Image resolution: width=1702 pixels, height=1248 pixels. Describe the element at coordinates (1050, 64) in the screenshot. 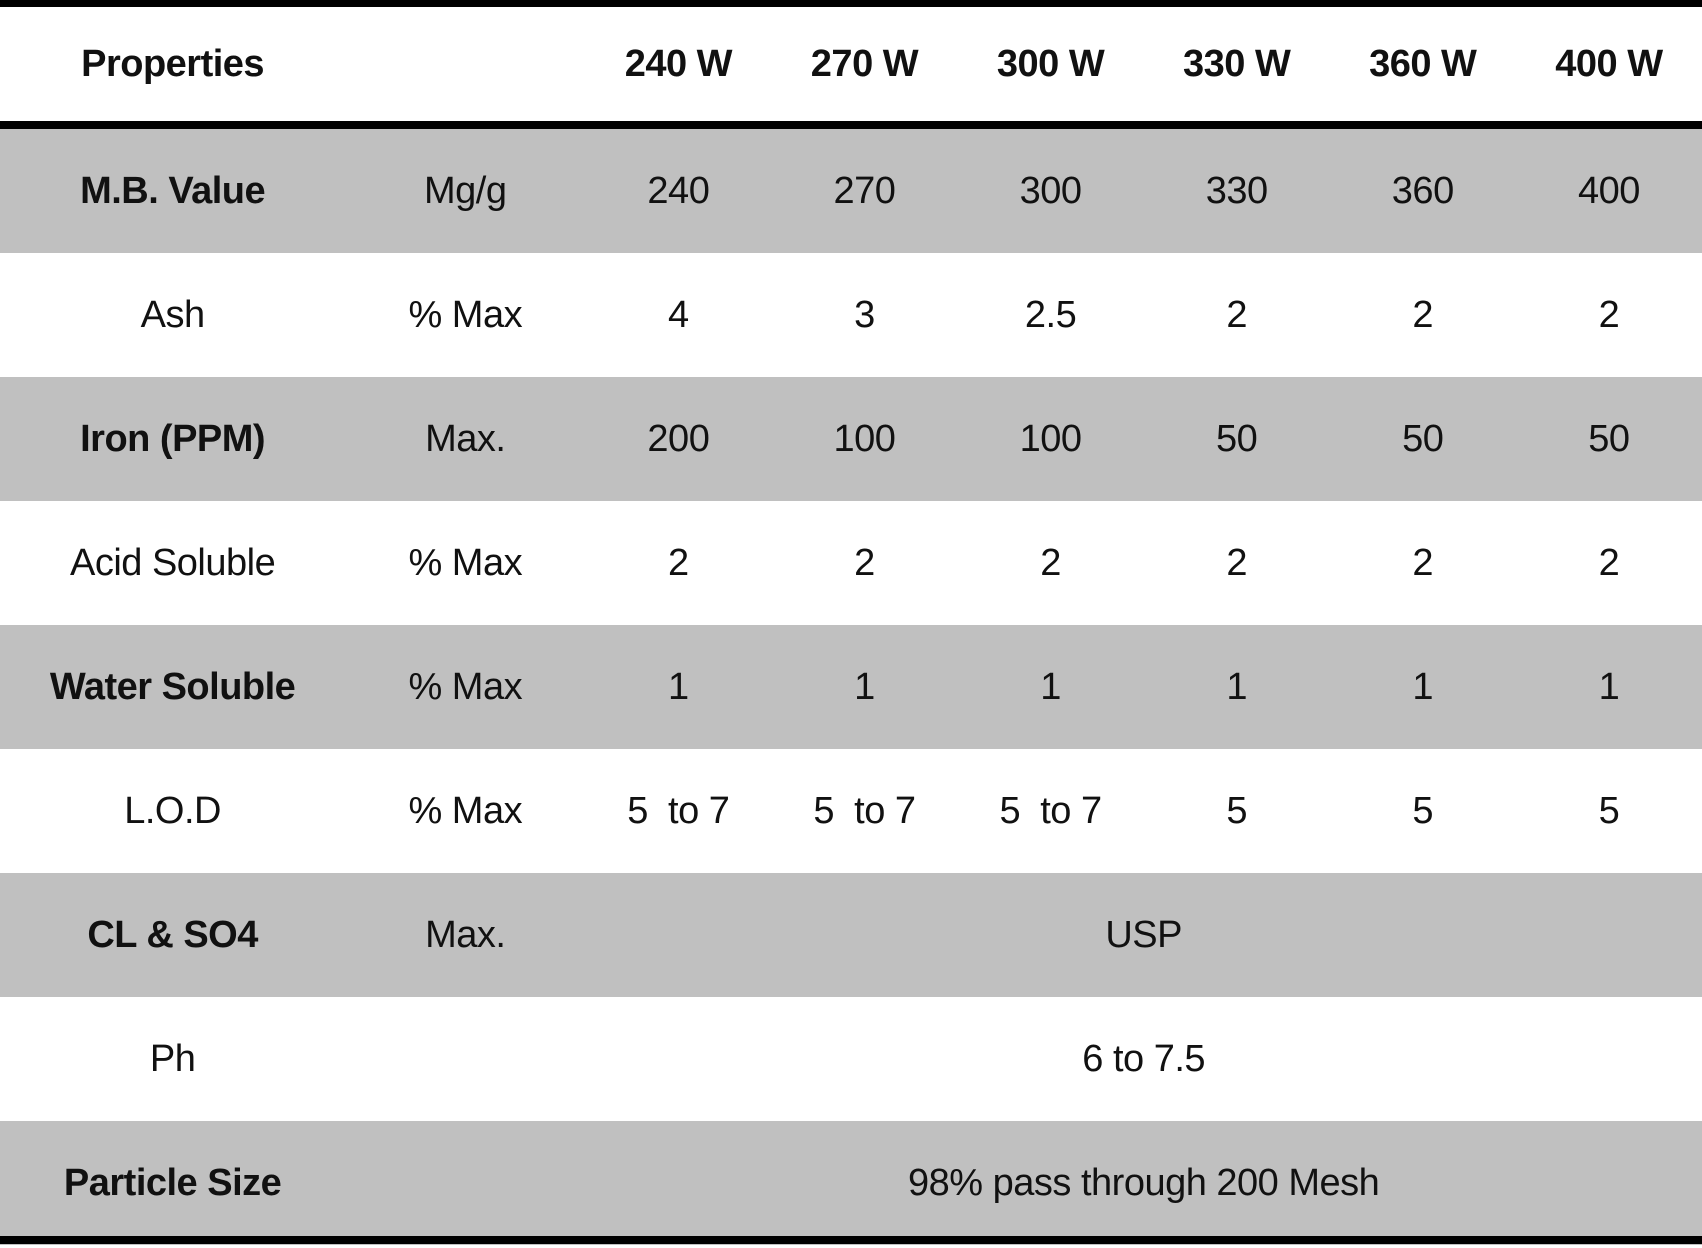

I see `header-grade: 300 W` at that location.